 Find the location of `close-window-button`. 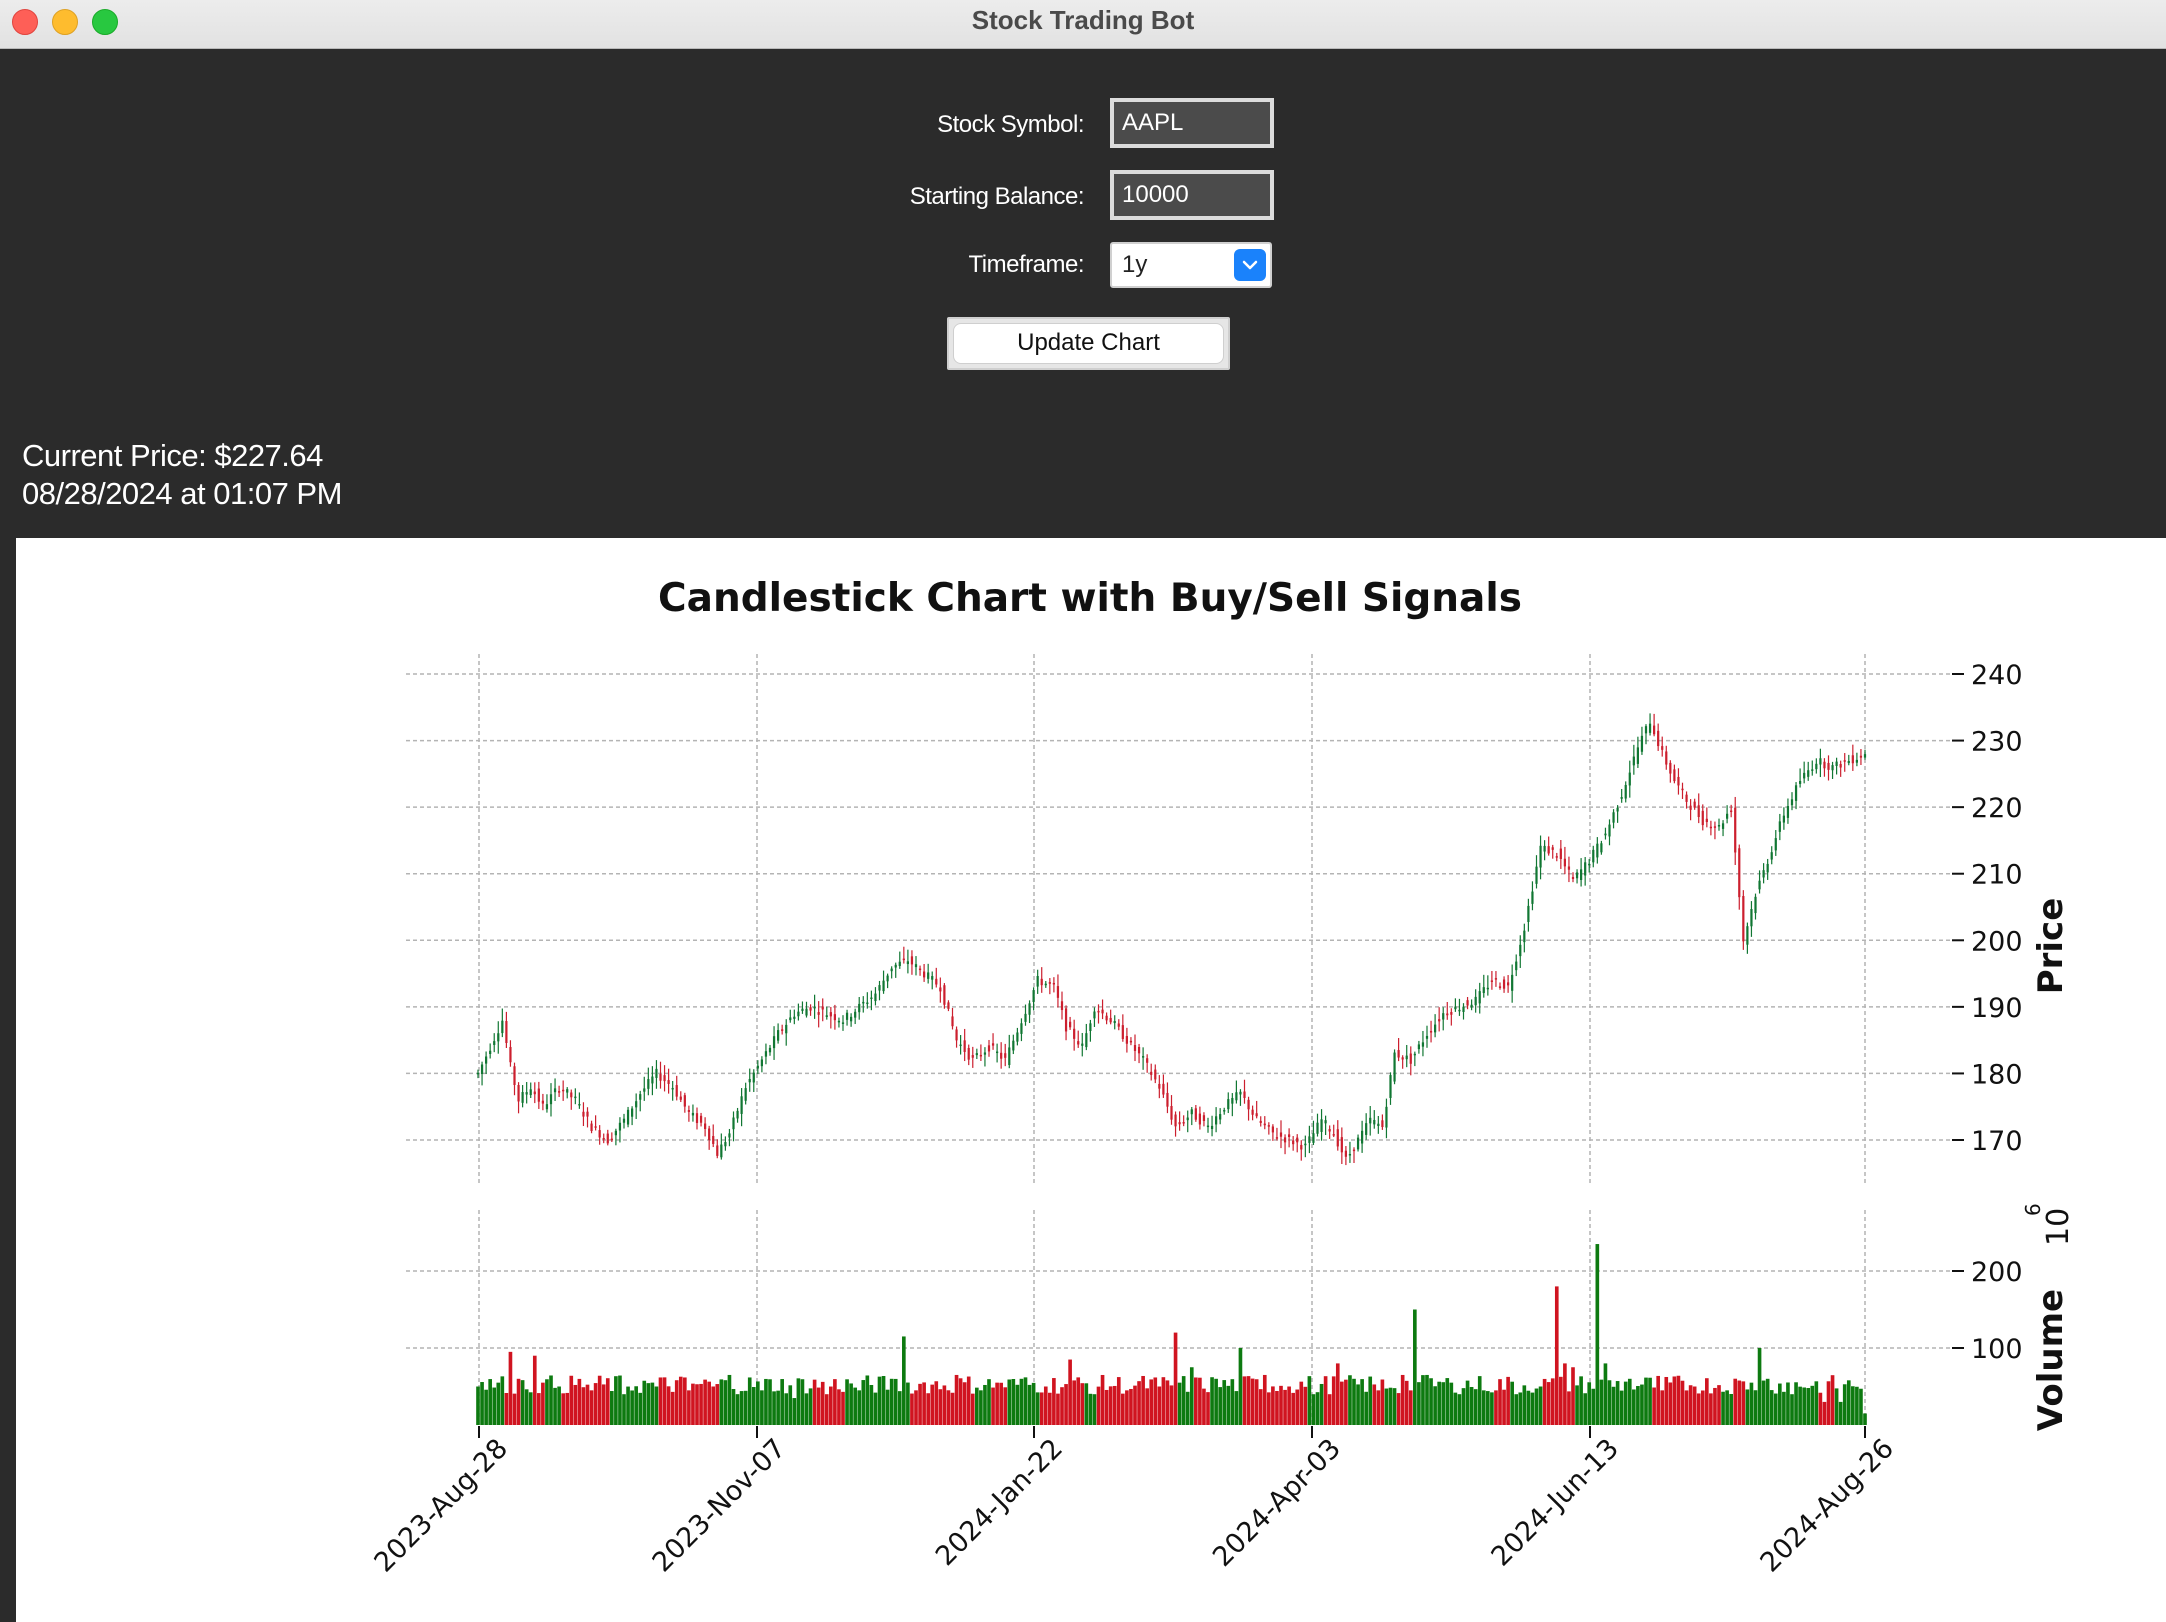

close-window-button is located at coordinates (25, 22).